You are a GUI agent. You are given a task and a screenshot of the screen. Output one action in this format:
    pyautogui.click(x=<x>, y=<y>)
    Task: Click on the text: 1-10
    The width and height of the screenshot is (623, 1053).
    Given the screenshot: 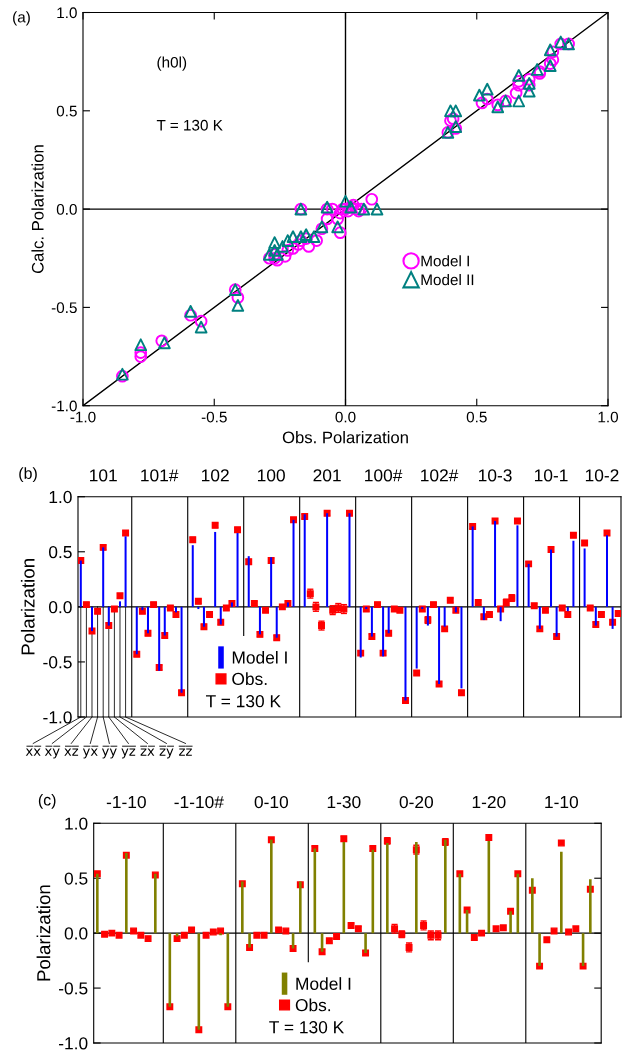 What is the action you would take?
    pyautogui.click(x=562, y=802)
    